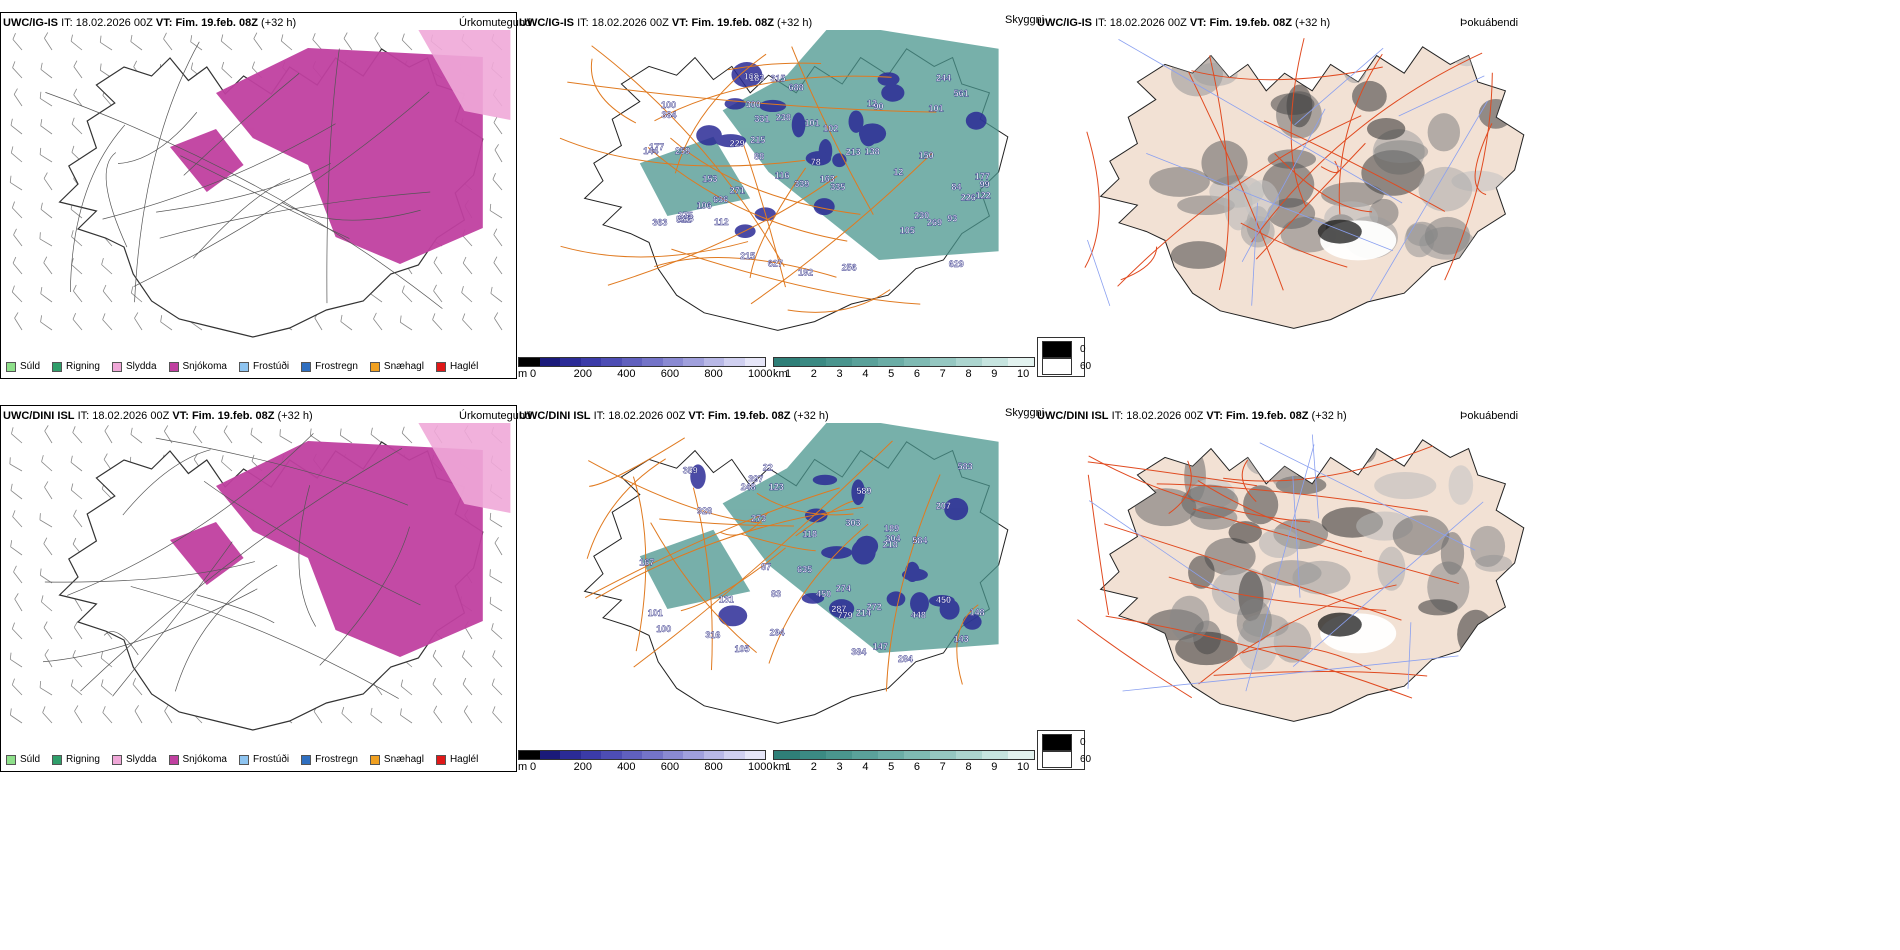 This screenshot has width=1900, height=950. Describe the element at coordinates (726, 600) in the screenshot. I see `ceiling-label: 131` at that location.